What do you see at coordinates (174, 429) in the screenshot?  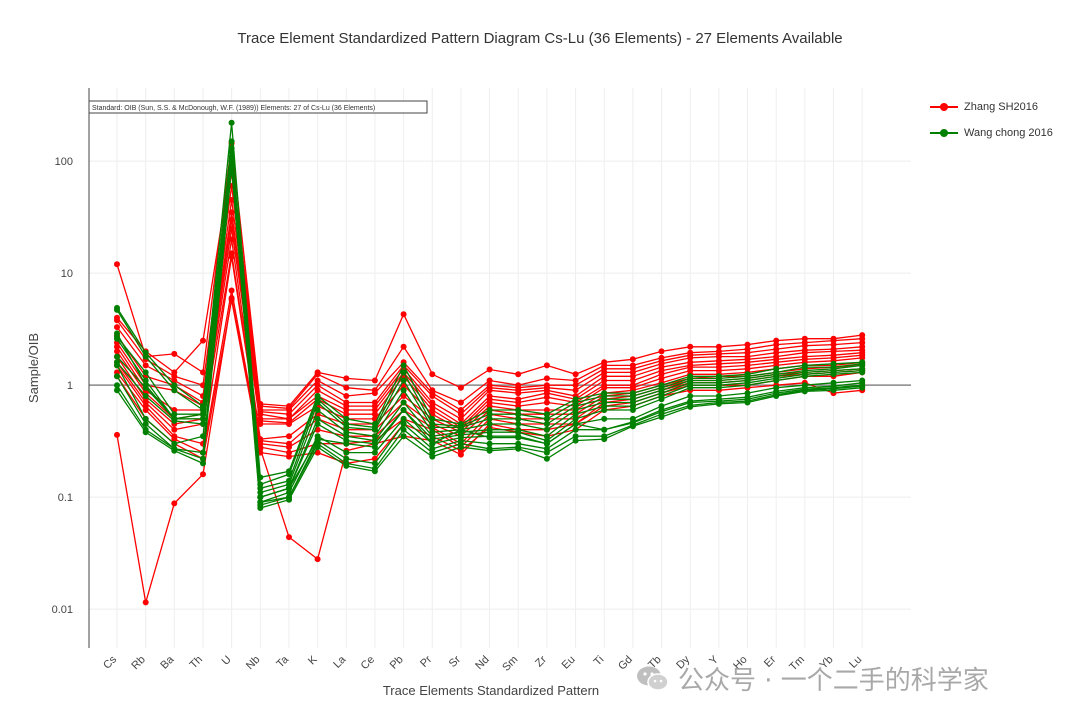 I see `data-point-g0-s9-ba` at bounding box center [174, 429].